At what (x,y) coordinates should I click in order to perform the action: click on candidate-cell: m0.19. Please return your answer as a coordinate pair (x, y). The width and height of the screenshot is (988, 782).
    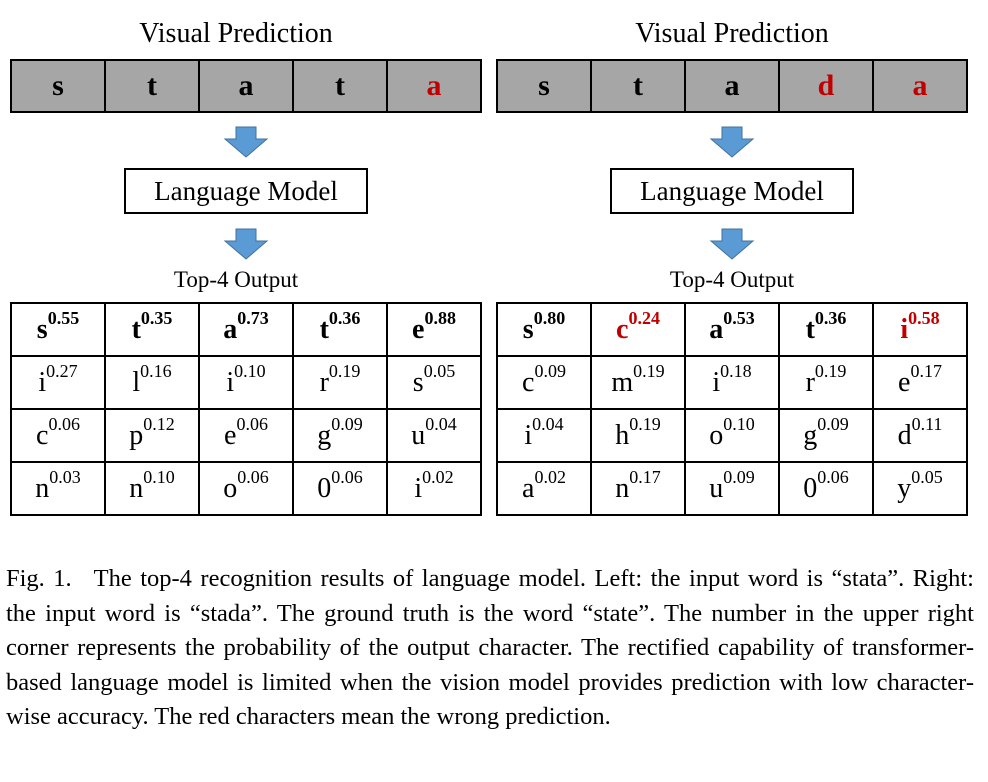
    Looking at the image, I should click on (638, 382).